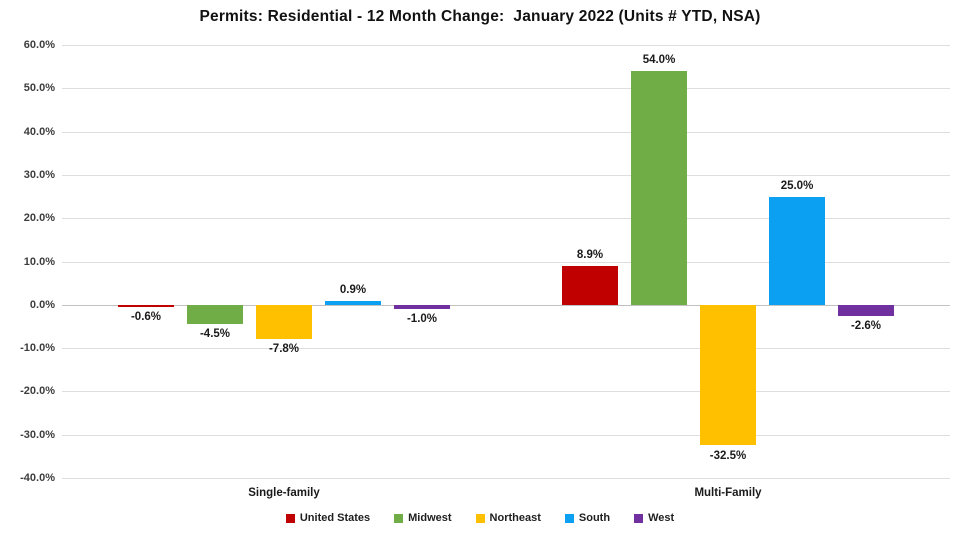  Describe the element at coordinates (215, 334) in the screenshot. I see `data-label: -4.5%` at that location.